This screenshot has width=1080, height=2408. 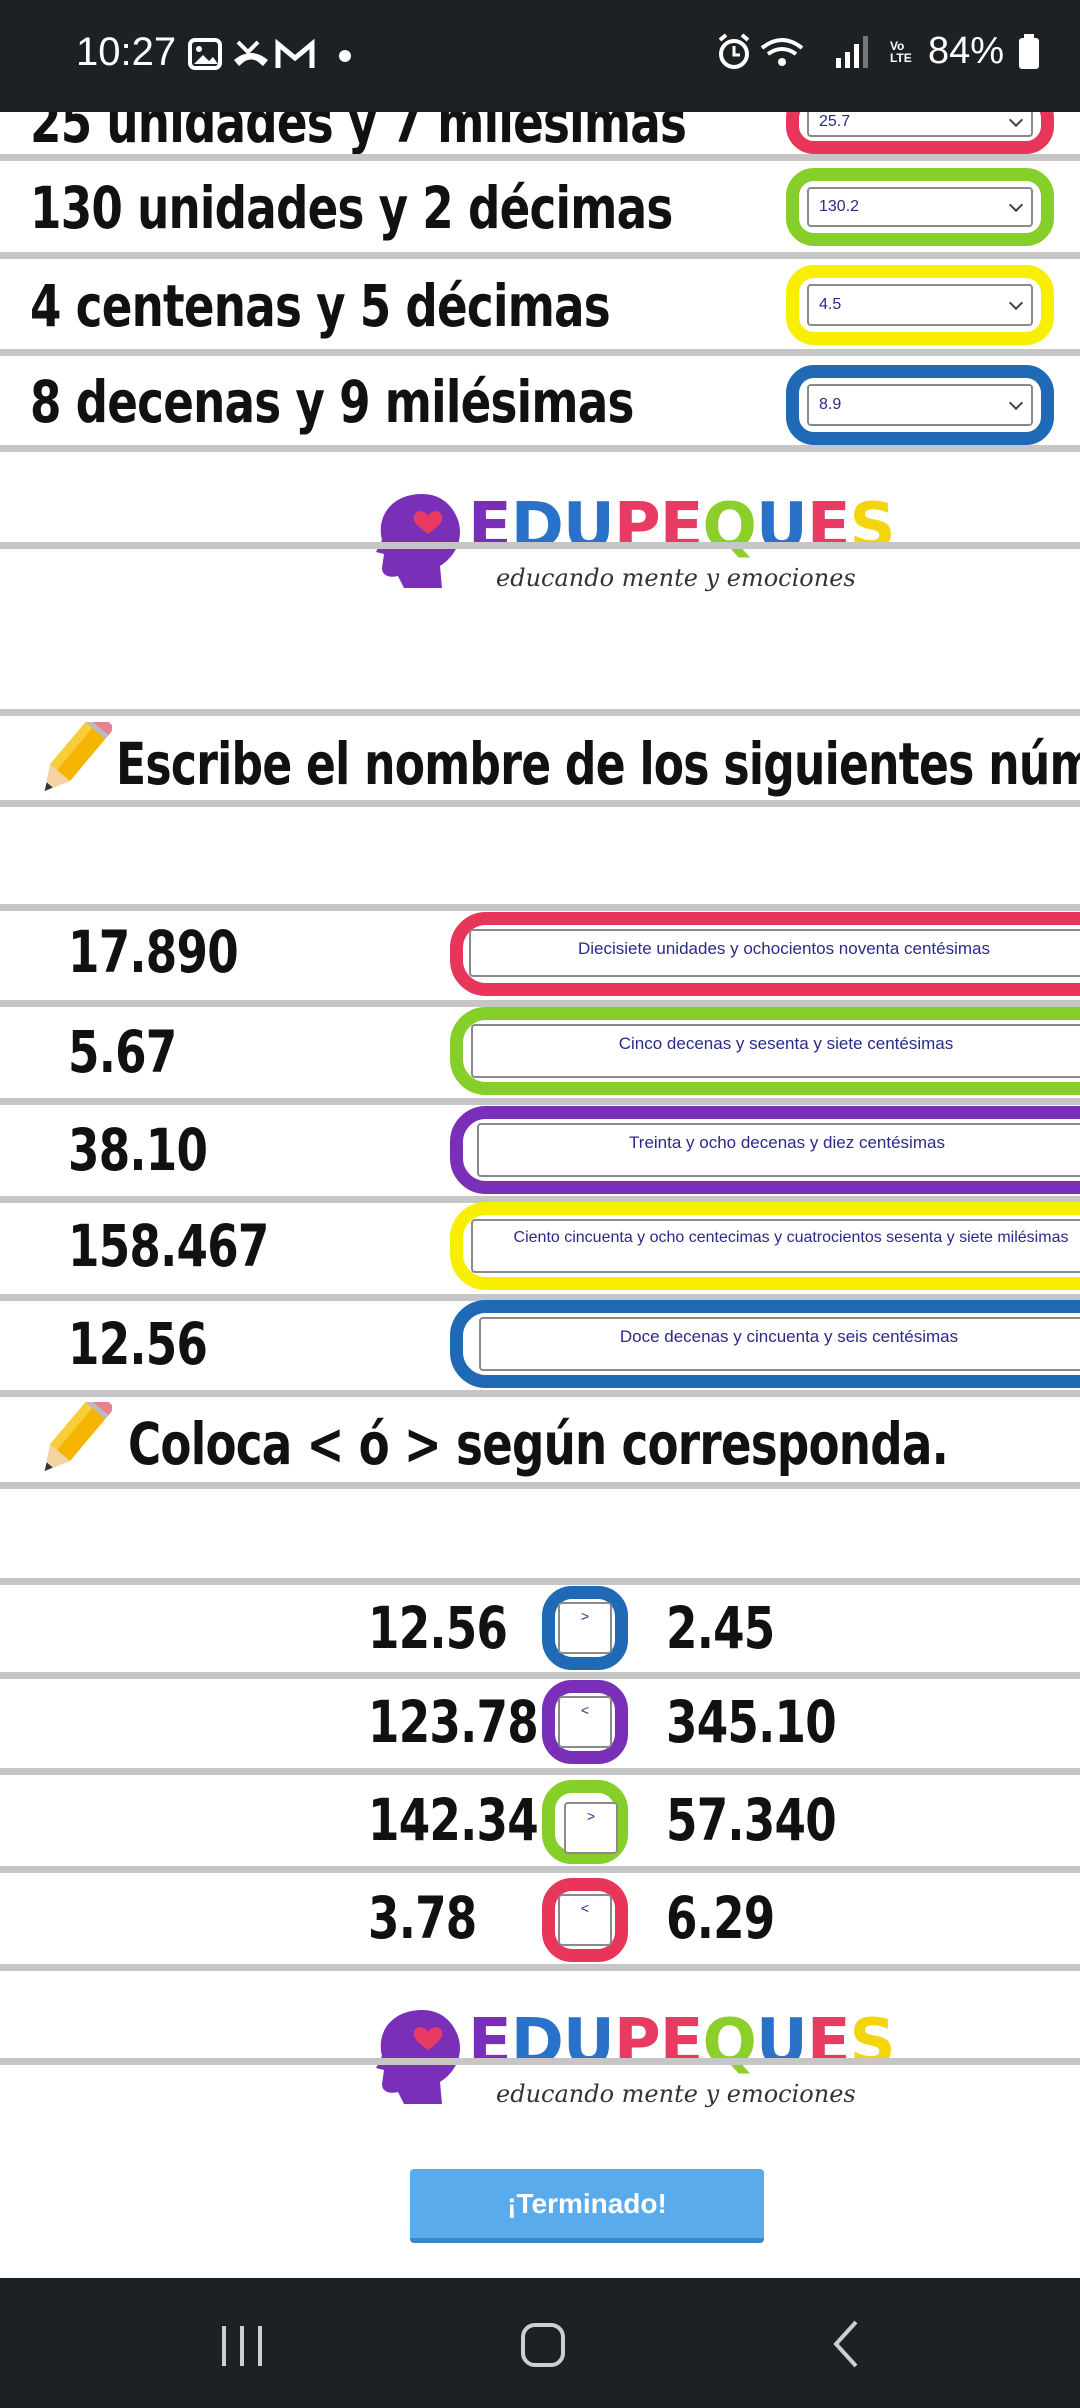 I want to click on description-text: 25 unidades y 7 milésimas, so click(x=358, y=134).